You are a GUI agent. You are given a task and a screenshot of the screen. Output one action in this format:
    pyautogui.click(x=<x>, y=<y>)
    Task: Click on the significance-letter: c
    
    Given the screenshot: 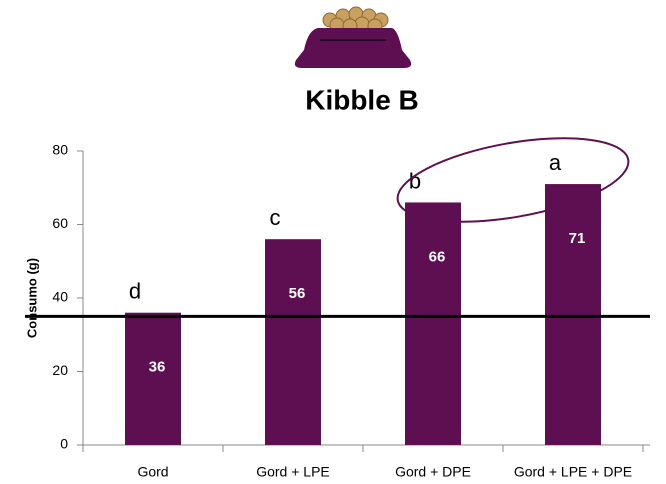 What is the action you would take?
    pyautogui.click(x=275, y=217)
    